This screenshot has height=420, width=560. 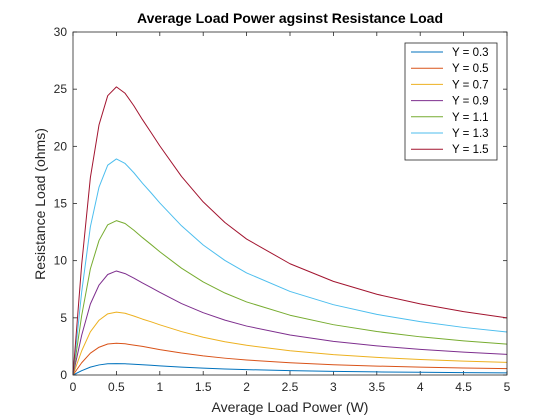 What do you see at coordinates (470, 69) in the screenshot?
I see `legend-label: Y = 0.5` at bounding box center [470, 69].